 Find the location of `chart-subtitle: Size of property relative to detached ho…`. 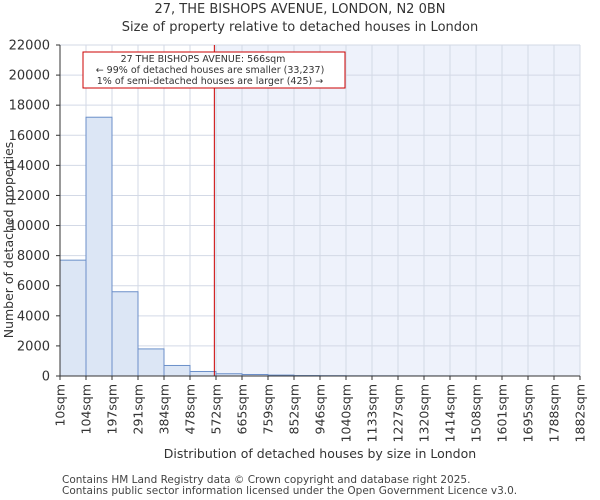

chart-subtitle: Size of property relative to detached ho… is located at coordinates (300, 27).